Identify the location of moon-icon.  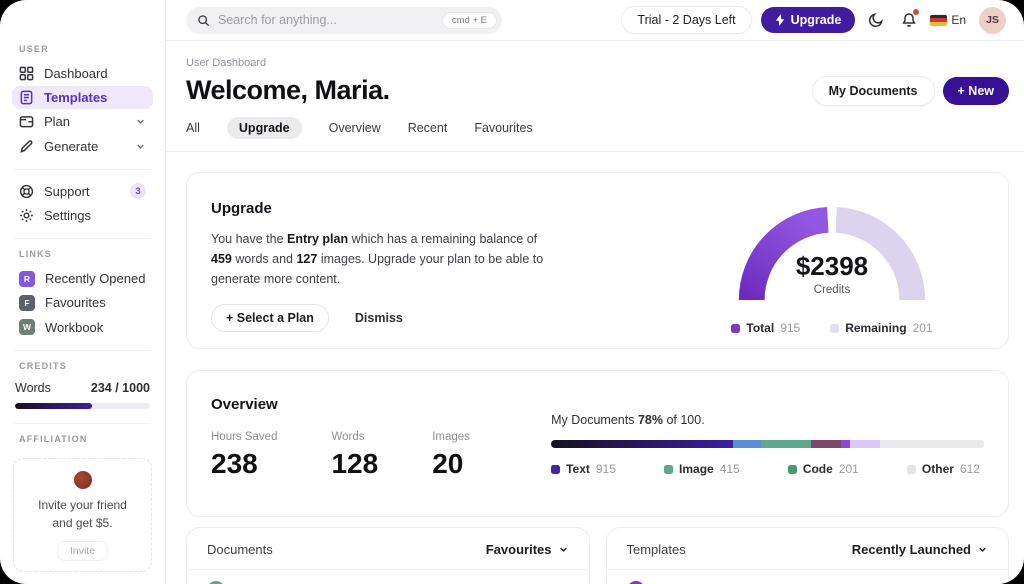
(876, 20).